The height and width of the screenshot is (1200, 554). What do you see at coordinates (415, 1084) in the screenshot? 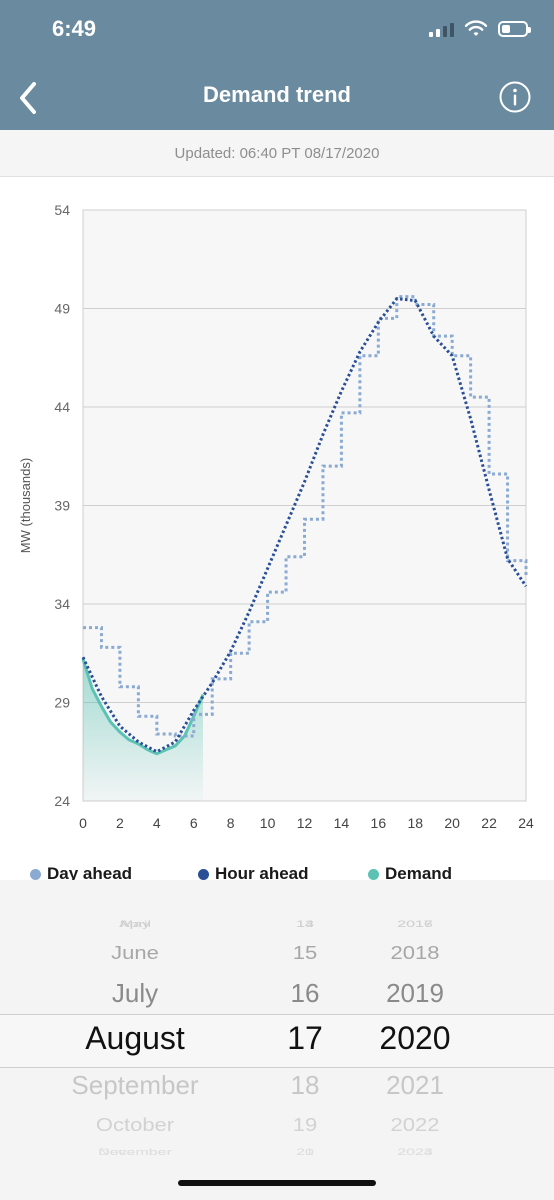
I see `picker-option: 2021` at bounding box center [415, 1084].